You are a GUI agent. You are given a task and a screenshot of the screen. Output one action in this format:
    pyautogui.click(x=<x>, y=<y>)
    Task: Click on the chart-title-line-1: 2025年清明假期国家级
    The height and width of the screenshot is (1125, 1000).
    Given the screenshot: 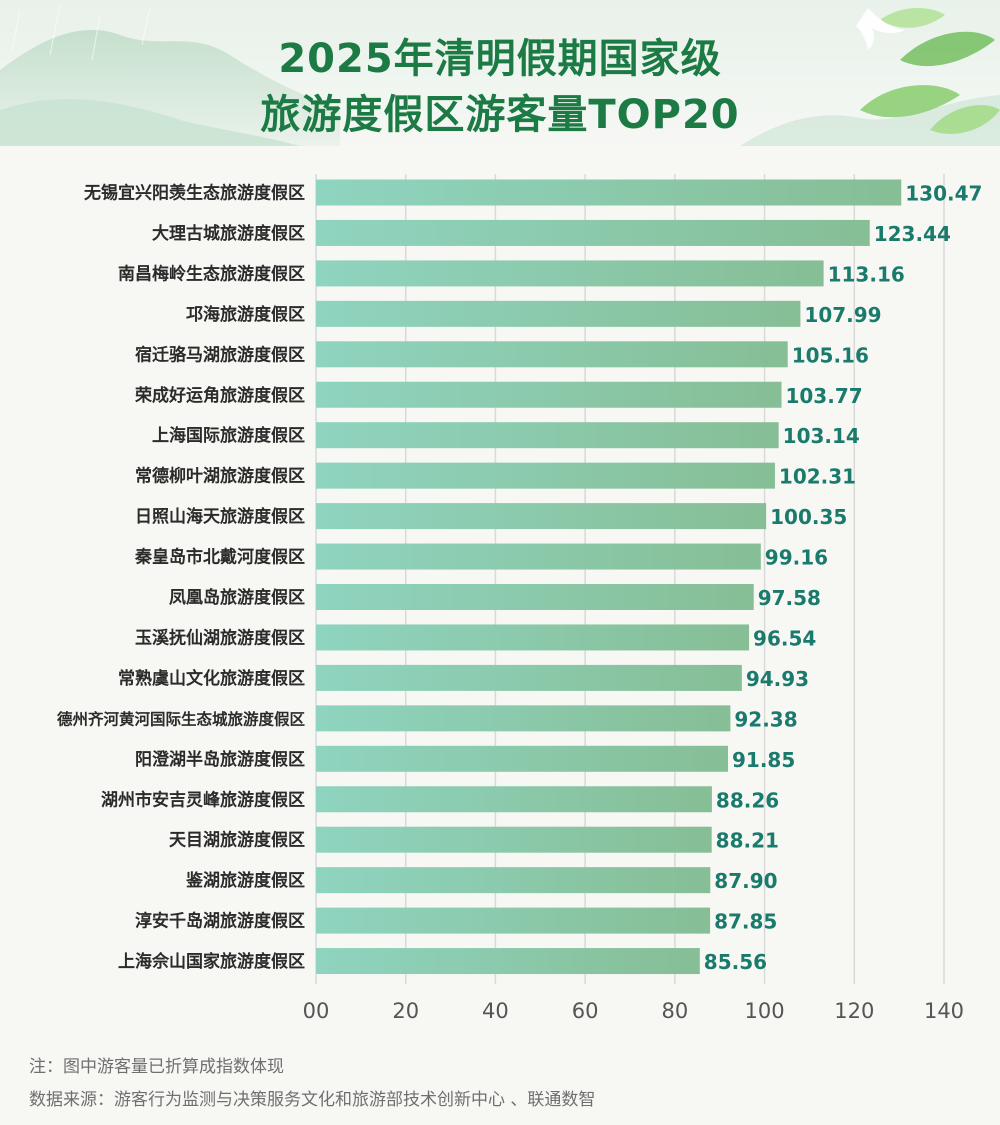 What is the action you would take?
    pyautogui.click(x=500, y=59)
    